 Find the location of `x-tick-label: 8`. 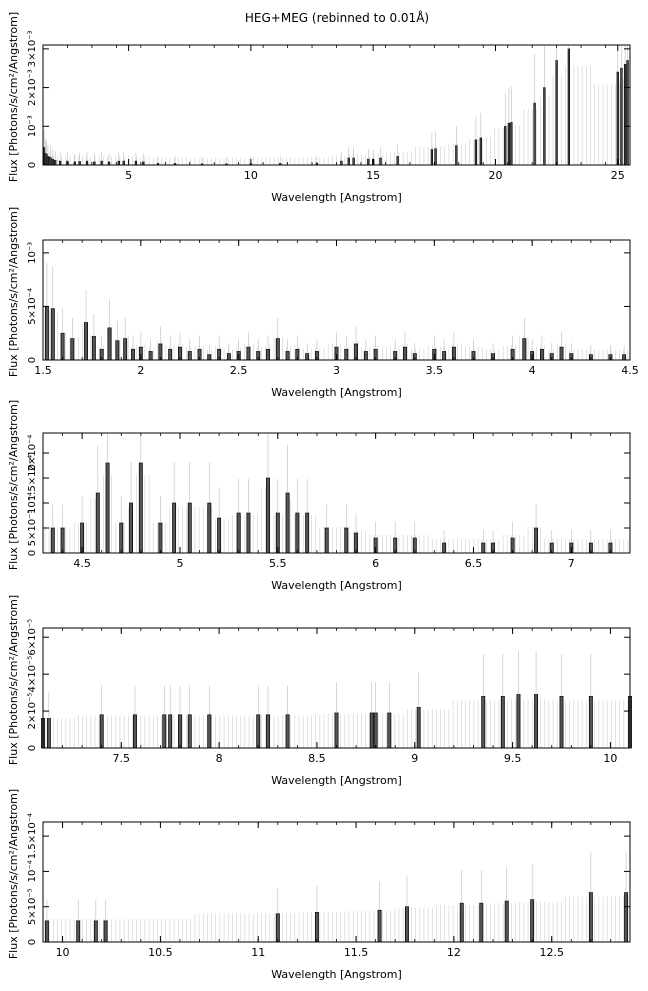

x-tick-label: 8 is located at coordinates (219, 758).